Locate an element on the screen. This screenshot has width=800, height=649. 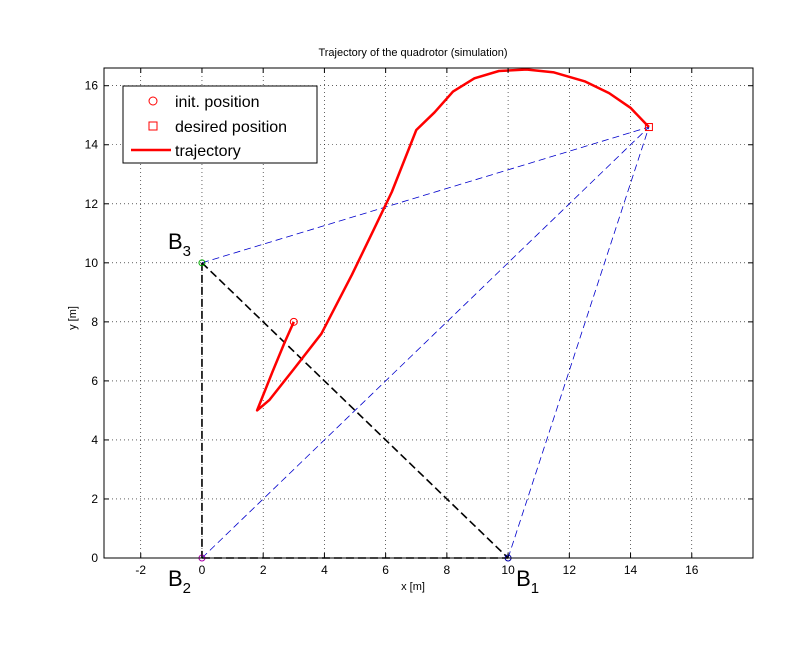
x-tick-label: 2 is located at coordinates (263, 570).